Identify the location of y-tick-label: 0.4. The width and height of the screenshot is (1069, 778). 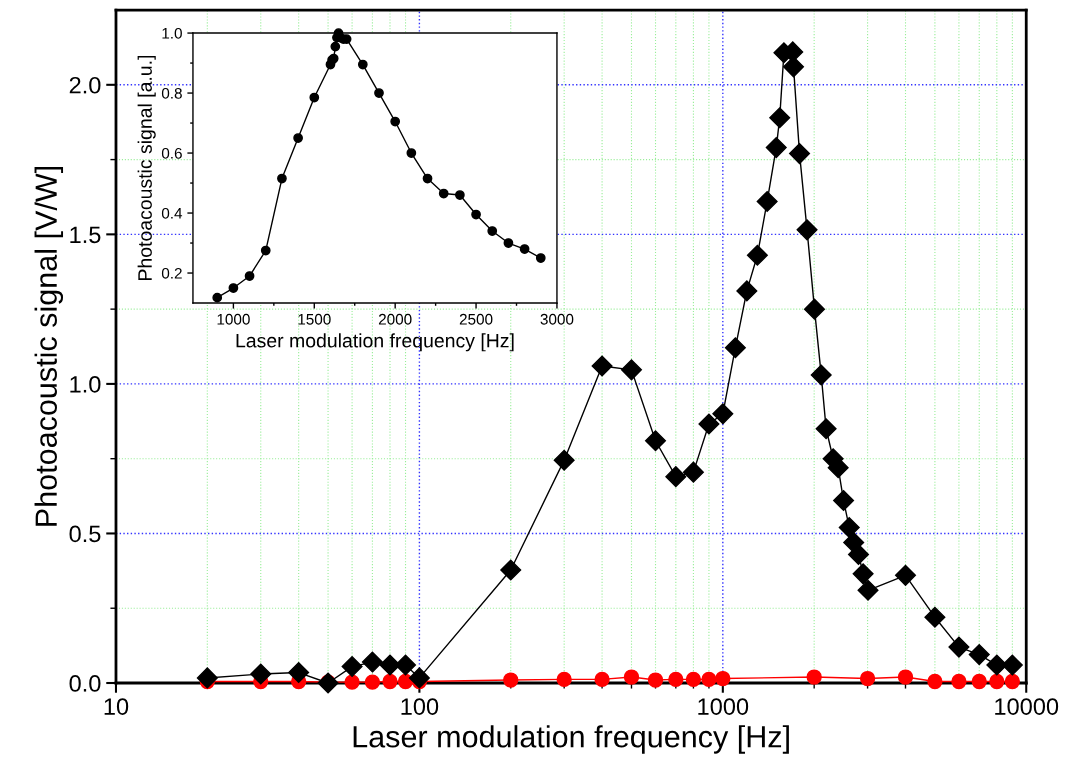
(172, 213).